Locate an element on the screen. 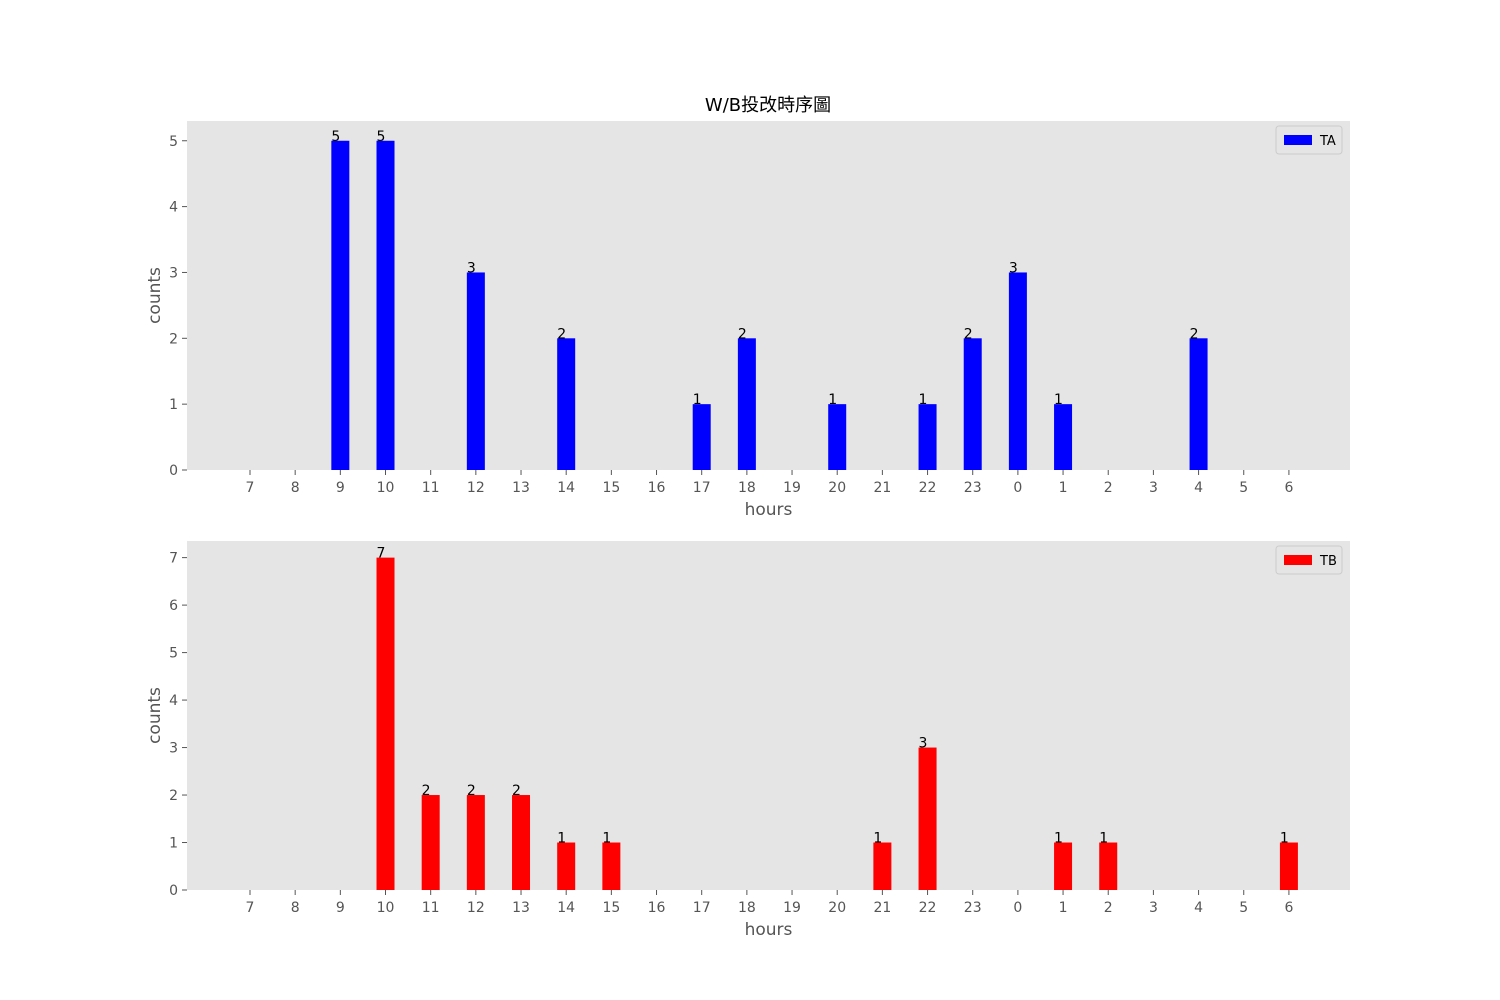  y-tick-label: 5 is located at coordinates (173, 142).